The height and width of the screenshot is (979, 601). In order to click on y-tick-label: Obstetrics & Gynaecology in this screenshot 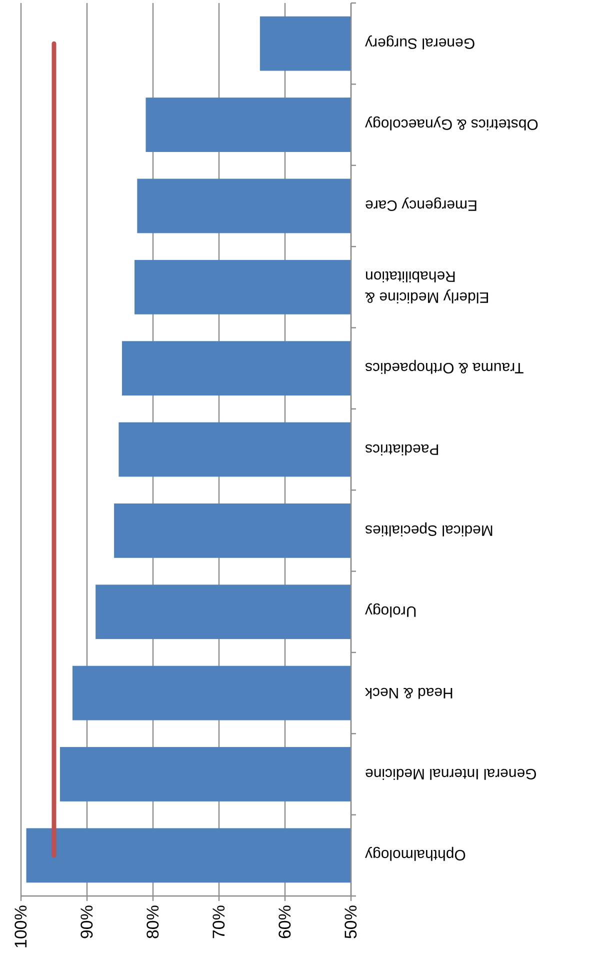, I will do `click(451, 124)`.